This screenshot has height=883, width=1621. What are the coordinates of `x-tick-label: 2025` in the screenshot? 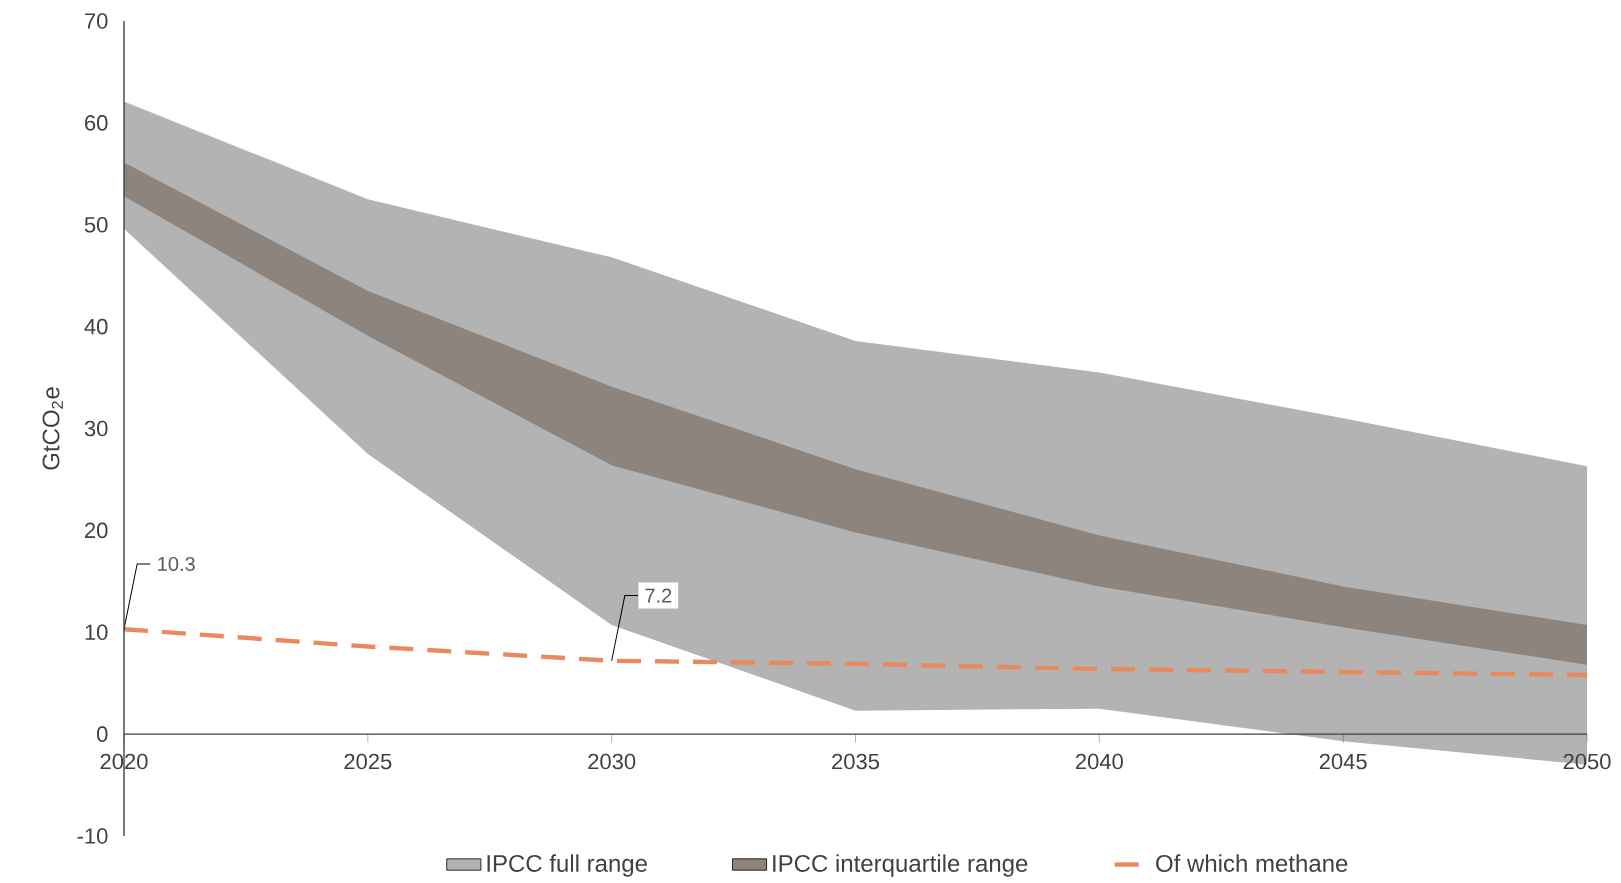 It's located at (368, 761).